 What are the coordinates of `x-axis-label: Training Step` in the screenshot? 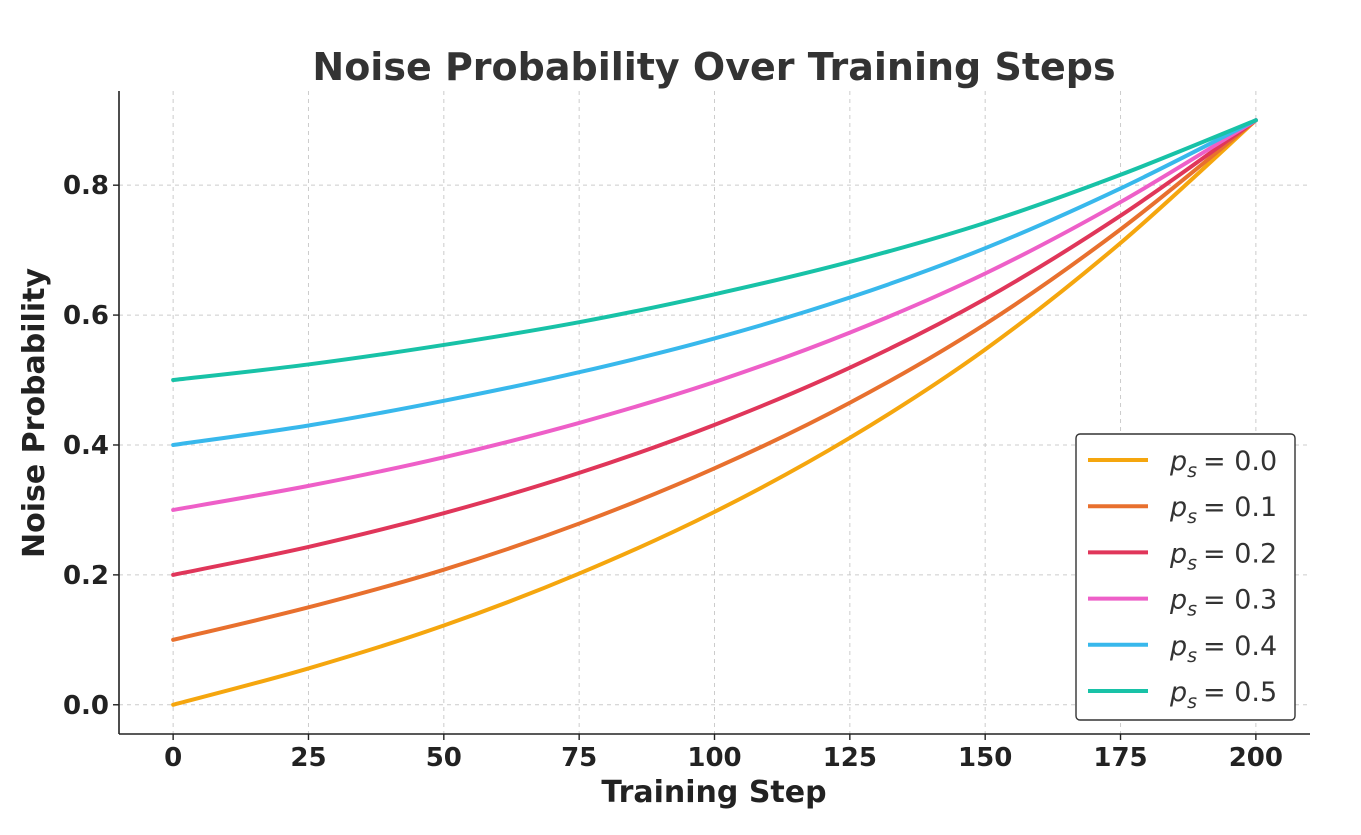 It's located at (713, 792).